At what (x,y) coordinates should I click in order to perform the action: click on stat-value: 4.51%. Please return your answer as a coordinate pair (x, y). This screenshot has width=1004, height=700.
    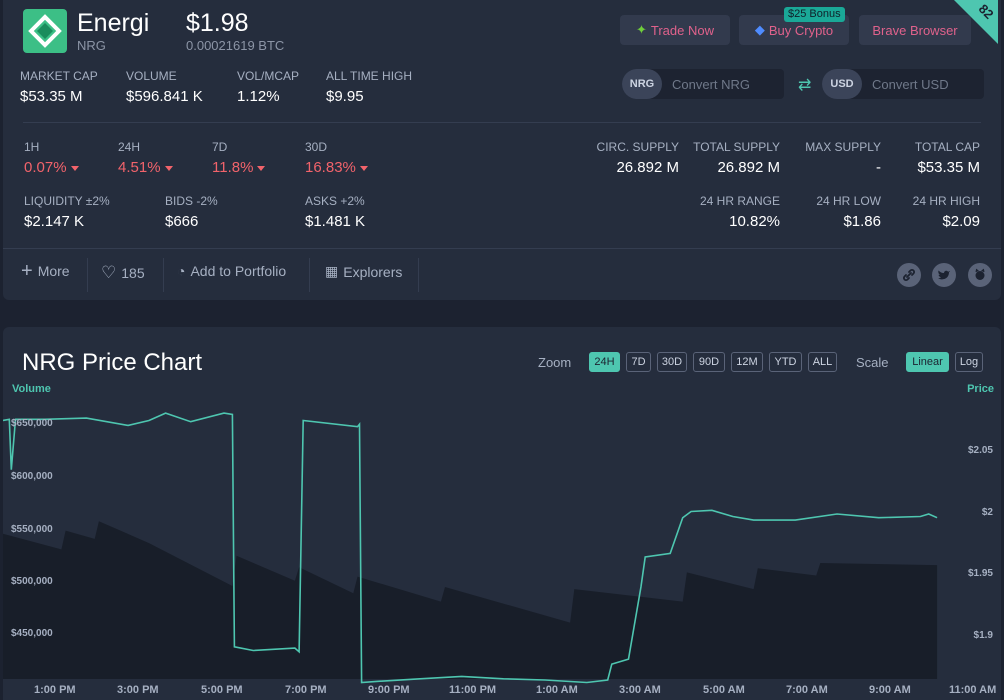
    Looking at the image, I should click on (145, 167).